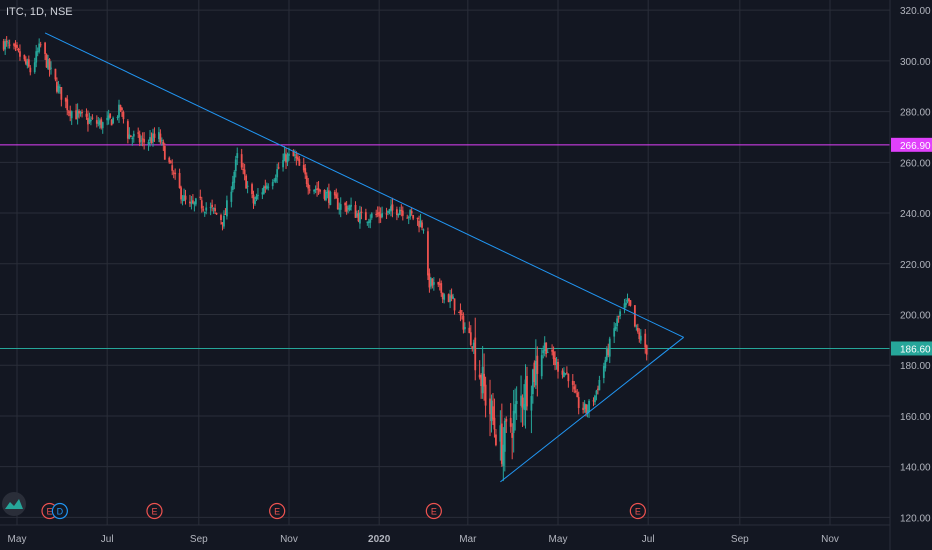 The image size is (932, 550). I want to click on dividend-event-marker, so click(59, 511).